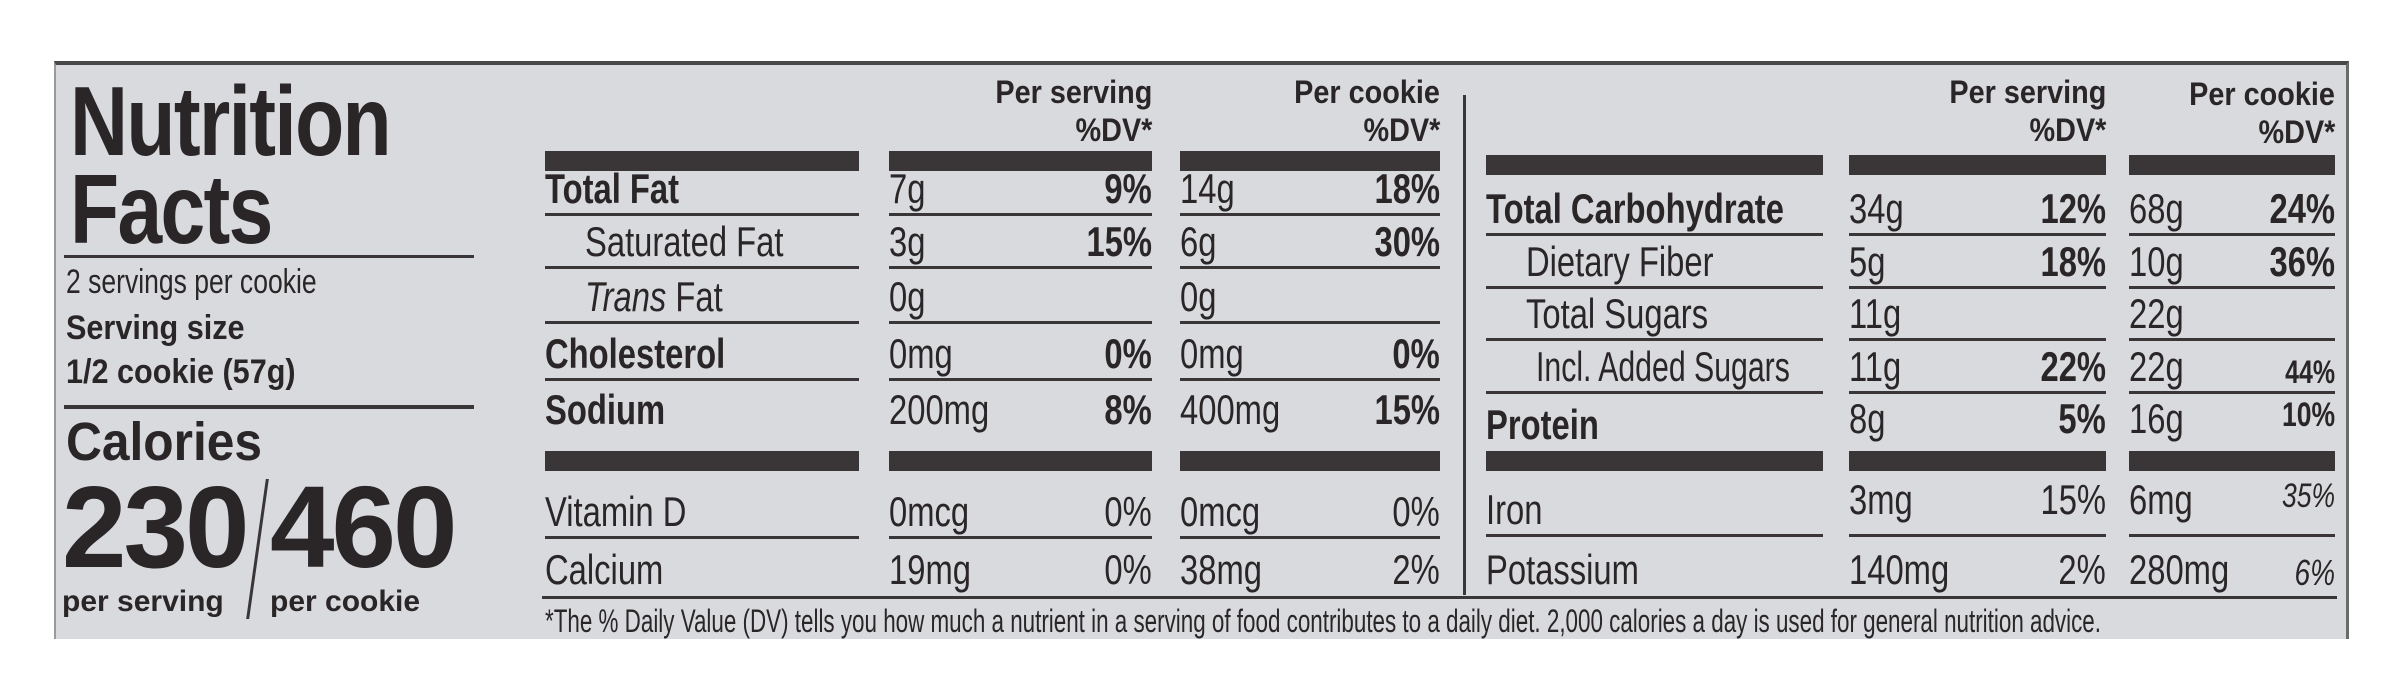 The image size is (2400, 700). What do you see at coordinates (1367, 111) in the screenshot?
I see `header-left-per-cookie: Per cookie %DV*` at bounding box center [1367, 111].